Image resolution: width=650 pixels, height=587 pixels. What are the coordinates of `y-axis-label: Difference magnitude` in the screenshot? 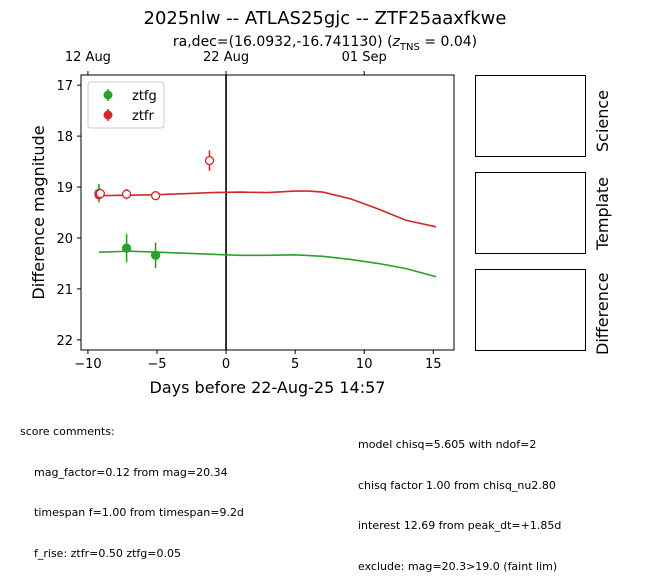 It's located at (38, 212).